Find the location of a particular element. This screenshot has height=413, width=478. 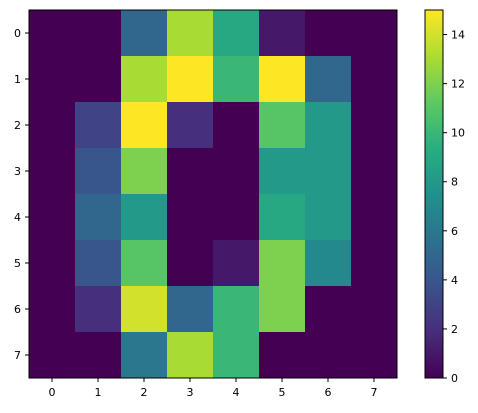

heatmap-cell-r3-c2 is located at coordinates (144, 171).